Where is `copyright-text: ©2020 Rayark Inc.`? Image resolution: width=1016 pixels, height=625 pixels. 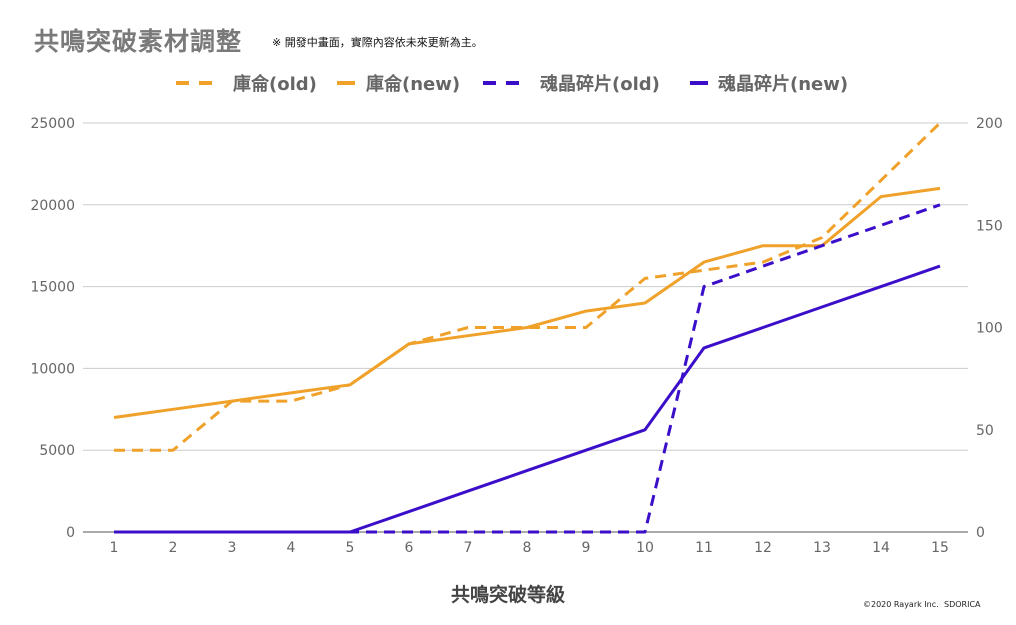
copyright-text: ©2020 Rayark Inc. is located at coordinates (901, 604).